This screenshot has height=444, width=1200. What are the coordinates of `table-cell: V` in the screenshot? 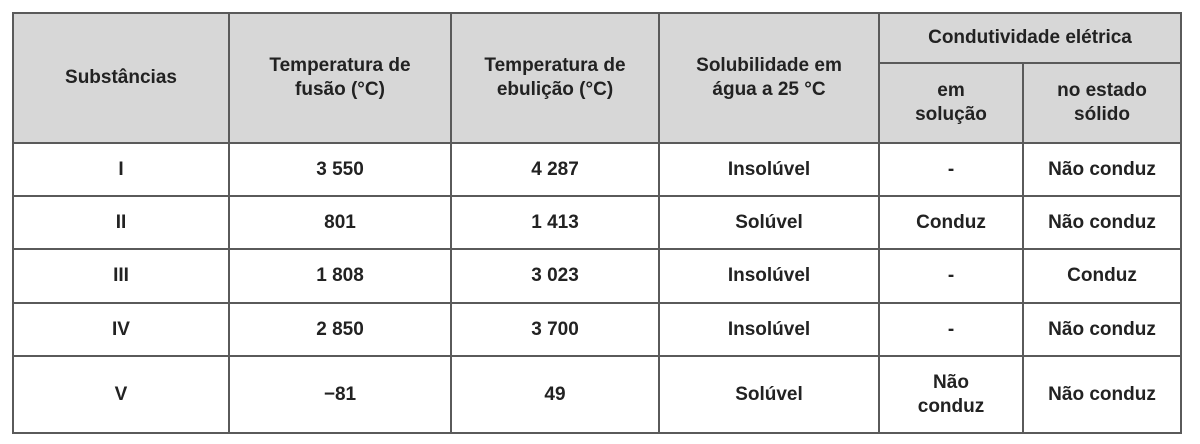 It's located at (121, 394).